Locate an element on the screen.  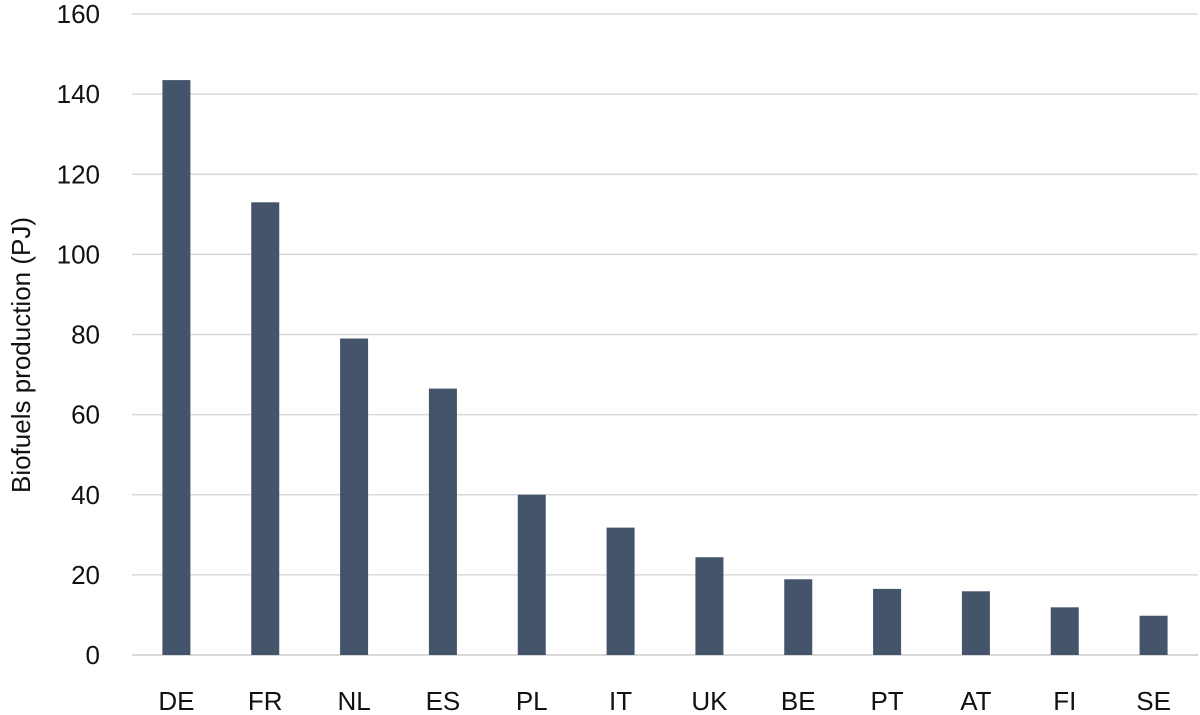
y-tick-label: 60 is located at coordinates (85, 415).